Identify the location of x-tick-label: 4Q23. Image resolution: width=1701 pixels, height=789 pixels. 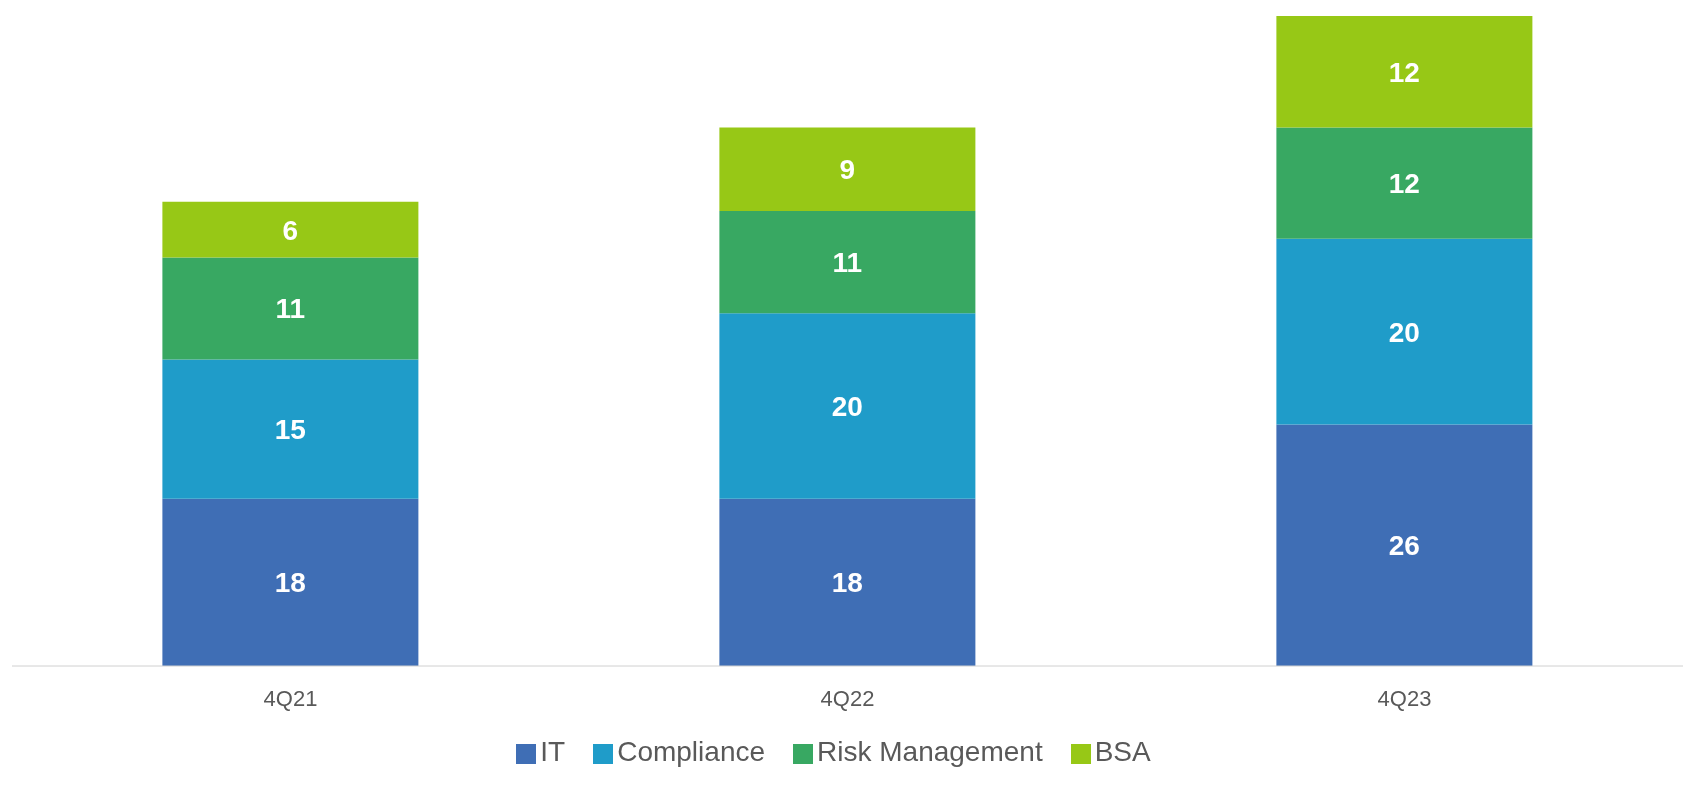
(1404, 698).